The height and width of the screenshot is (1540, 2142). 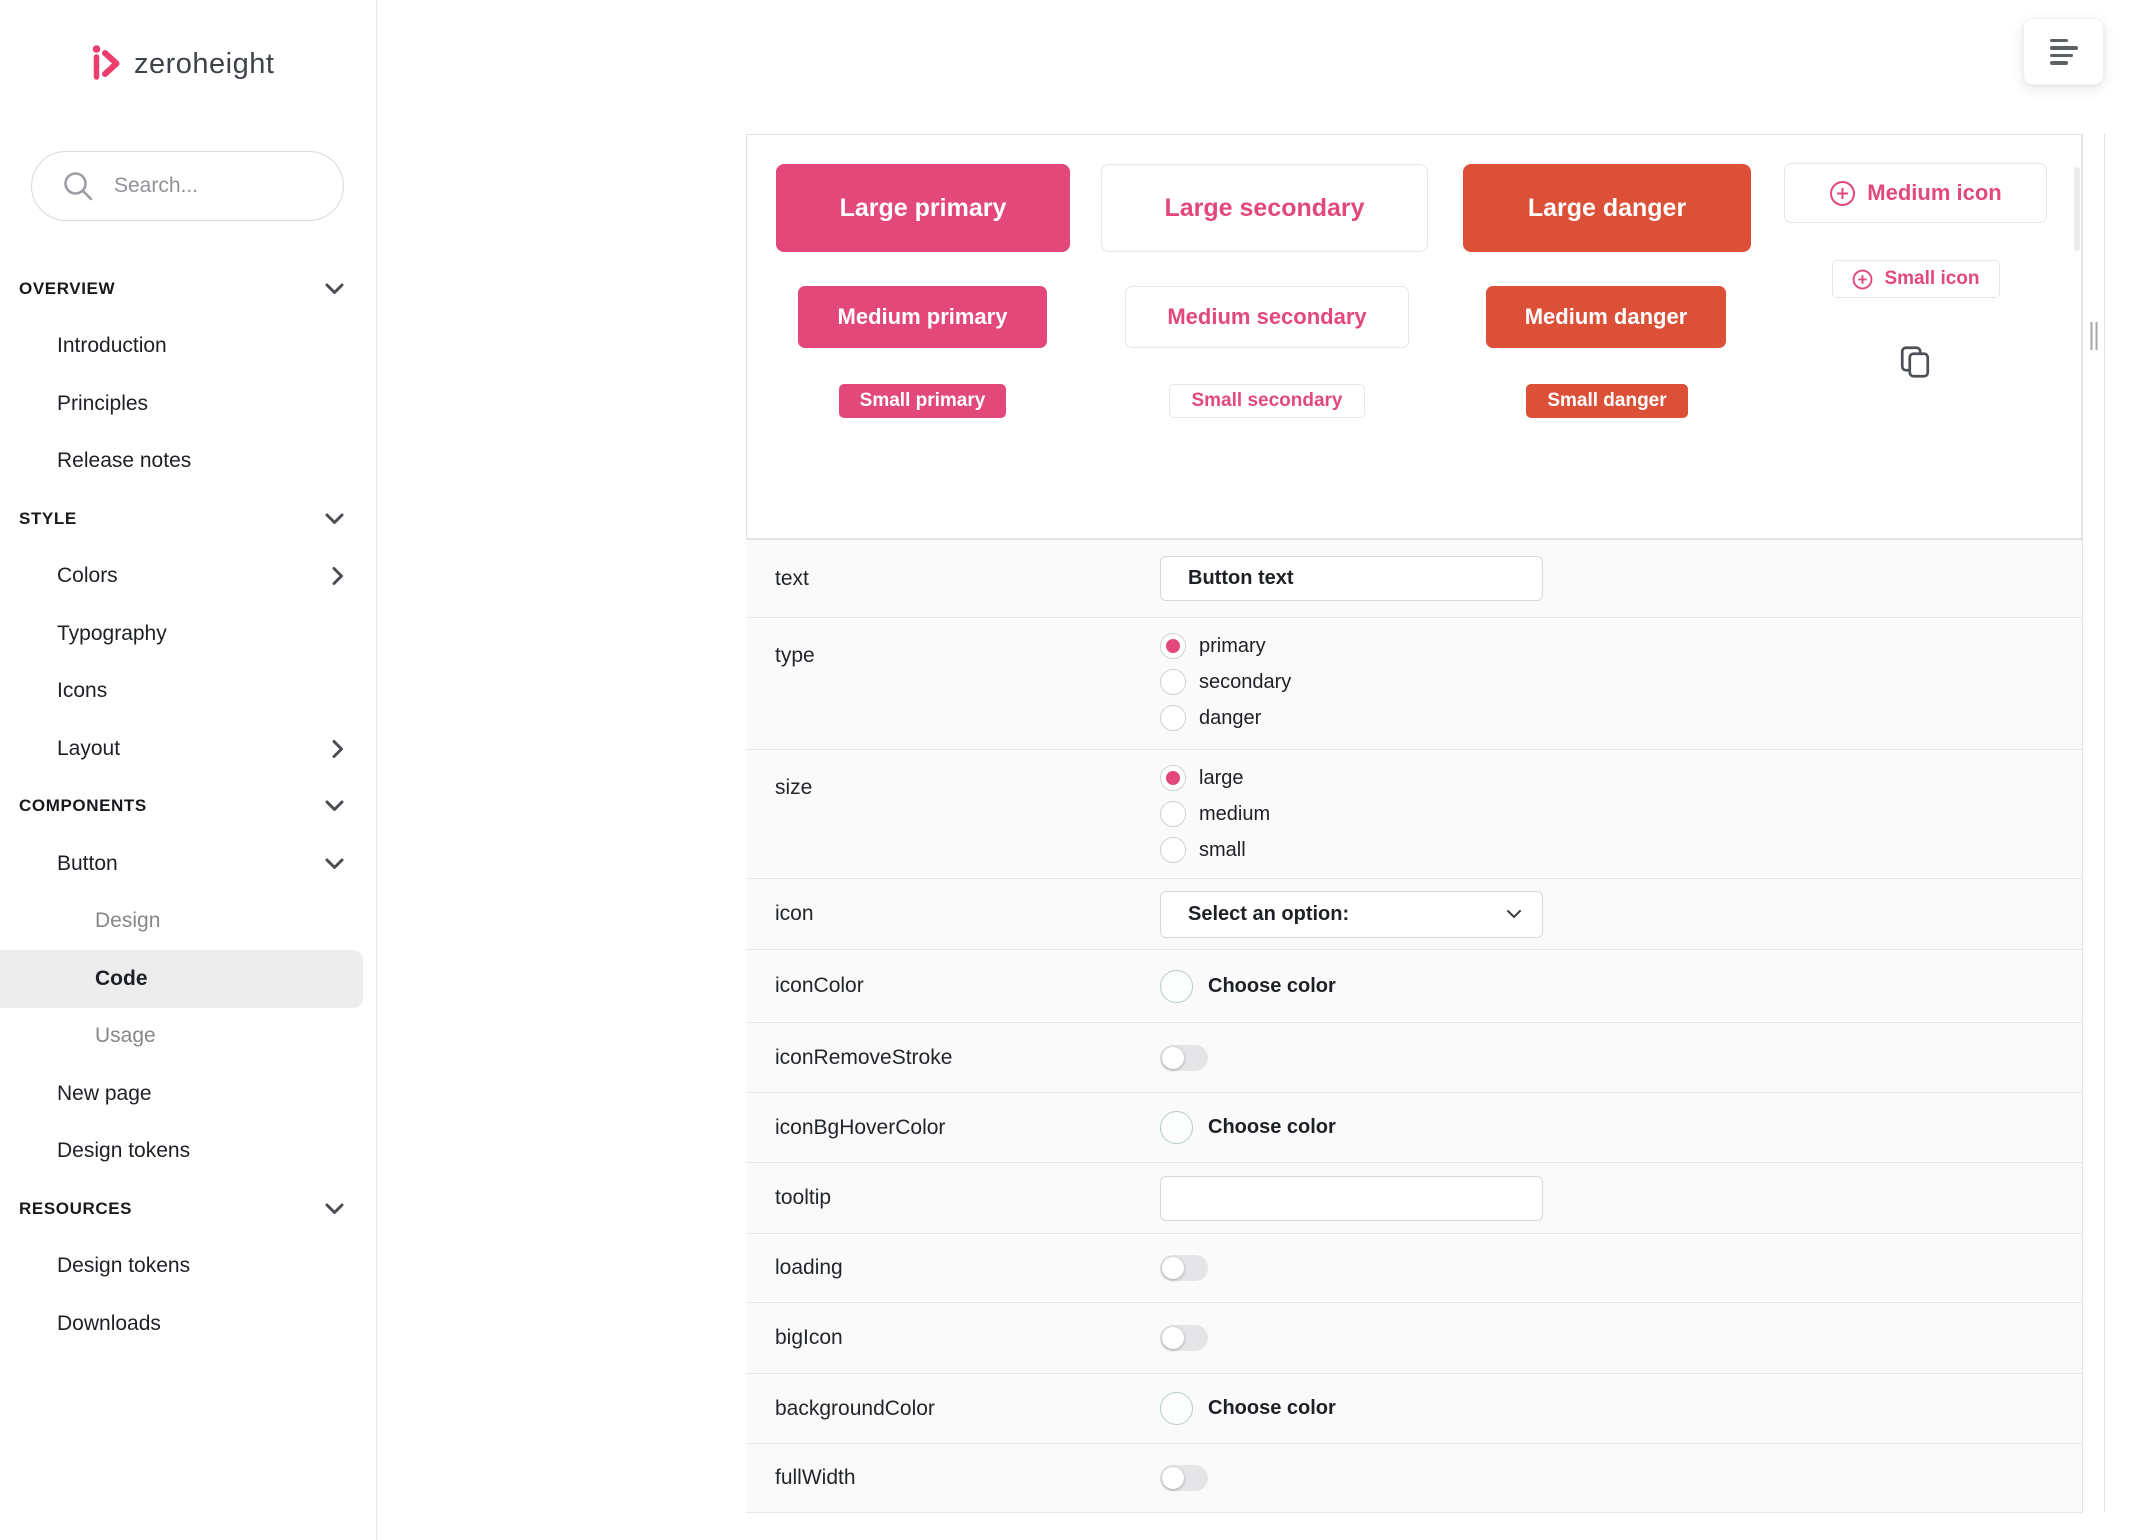 What do you see at coordinates (795, 655) in the screenshot?
I see `prop-label: type` at bounding box center [795, 655].